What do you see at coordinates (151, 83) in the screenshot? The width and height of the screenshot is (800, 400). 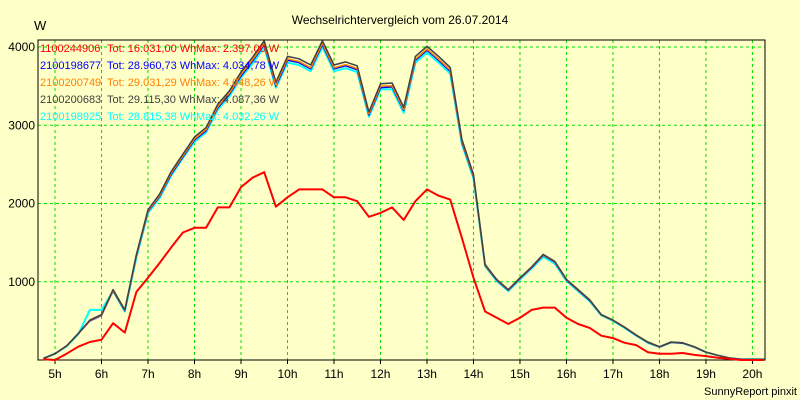 I see `legend-total: Tot: 29.031,29 Wh` at bounding box center [151, 83].